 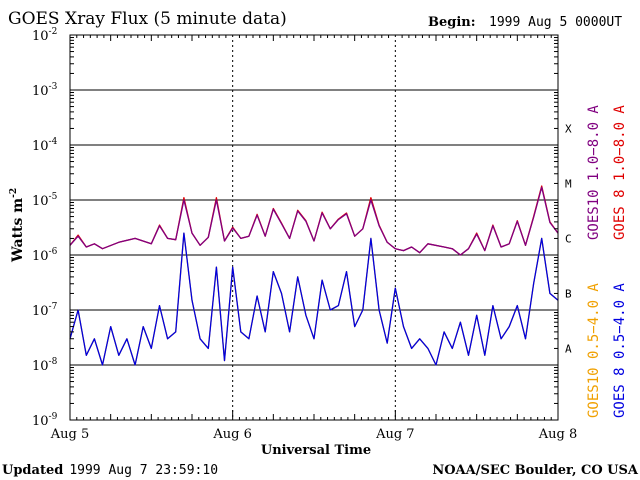 What do you see at coordinates (18, 230) in the screenshot?
I see `y-axis-label-text: Watts m` at bounding box center [18, 230].